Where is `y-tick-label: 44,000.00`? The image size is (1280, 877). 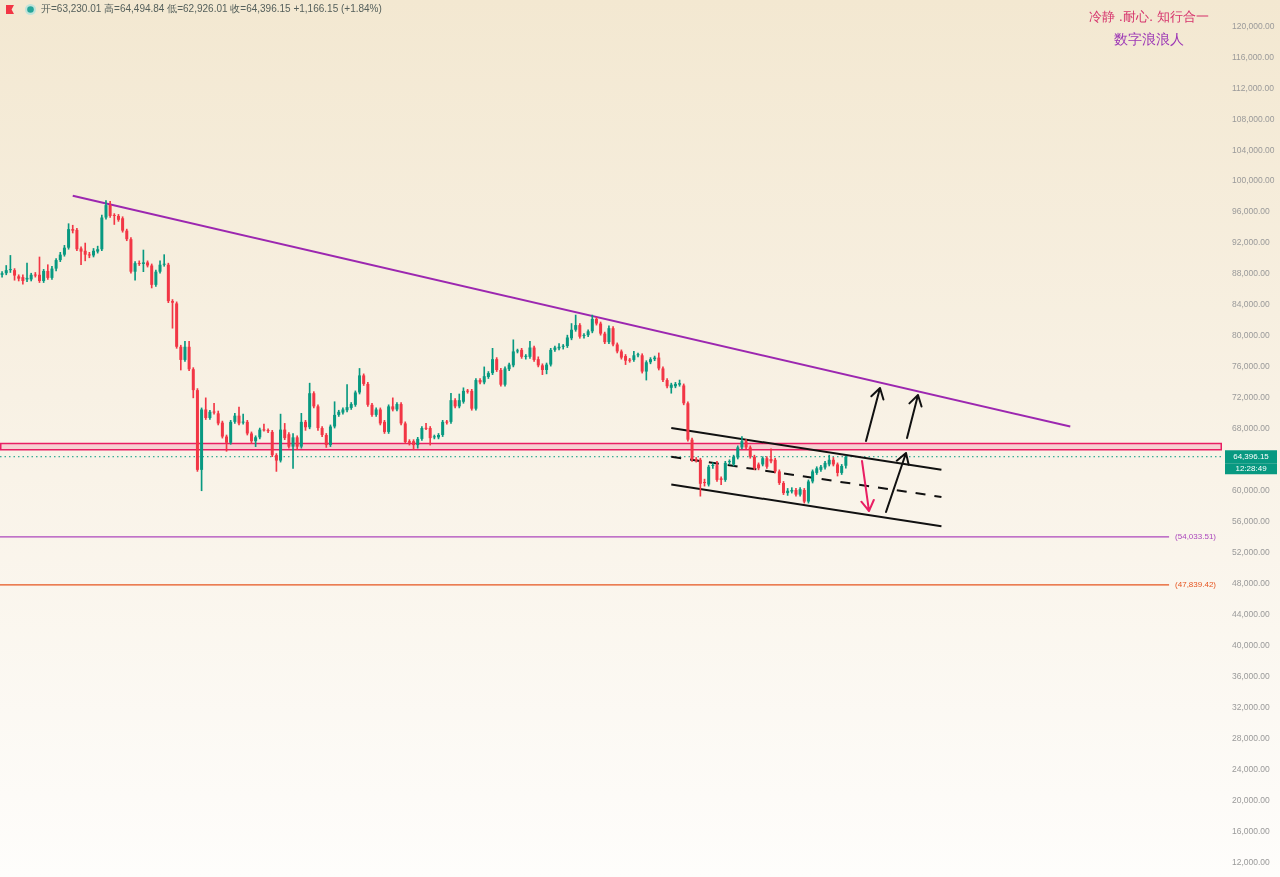
y-tick-label: 44,000.00 is located at coordinates (1251, 613).